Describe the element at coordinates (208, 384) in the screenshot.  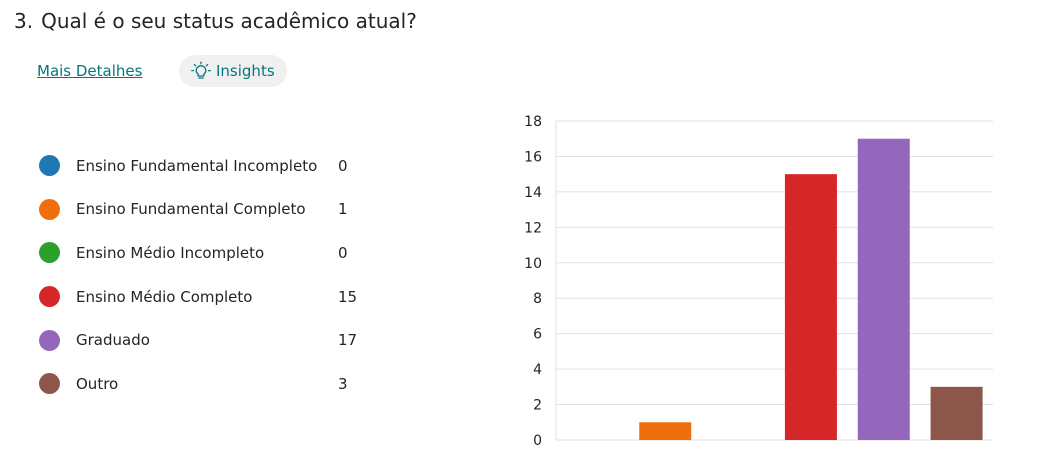
I see `legend-item: Outro 3` at that location.